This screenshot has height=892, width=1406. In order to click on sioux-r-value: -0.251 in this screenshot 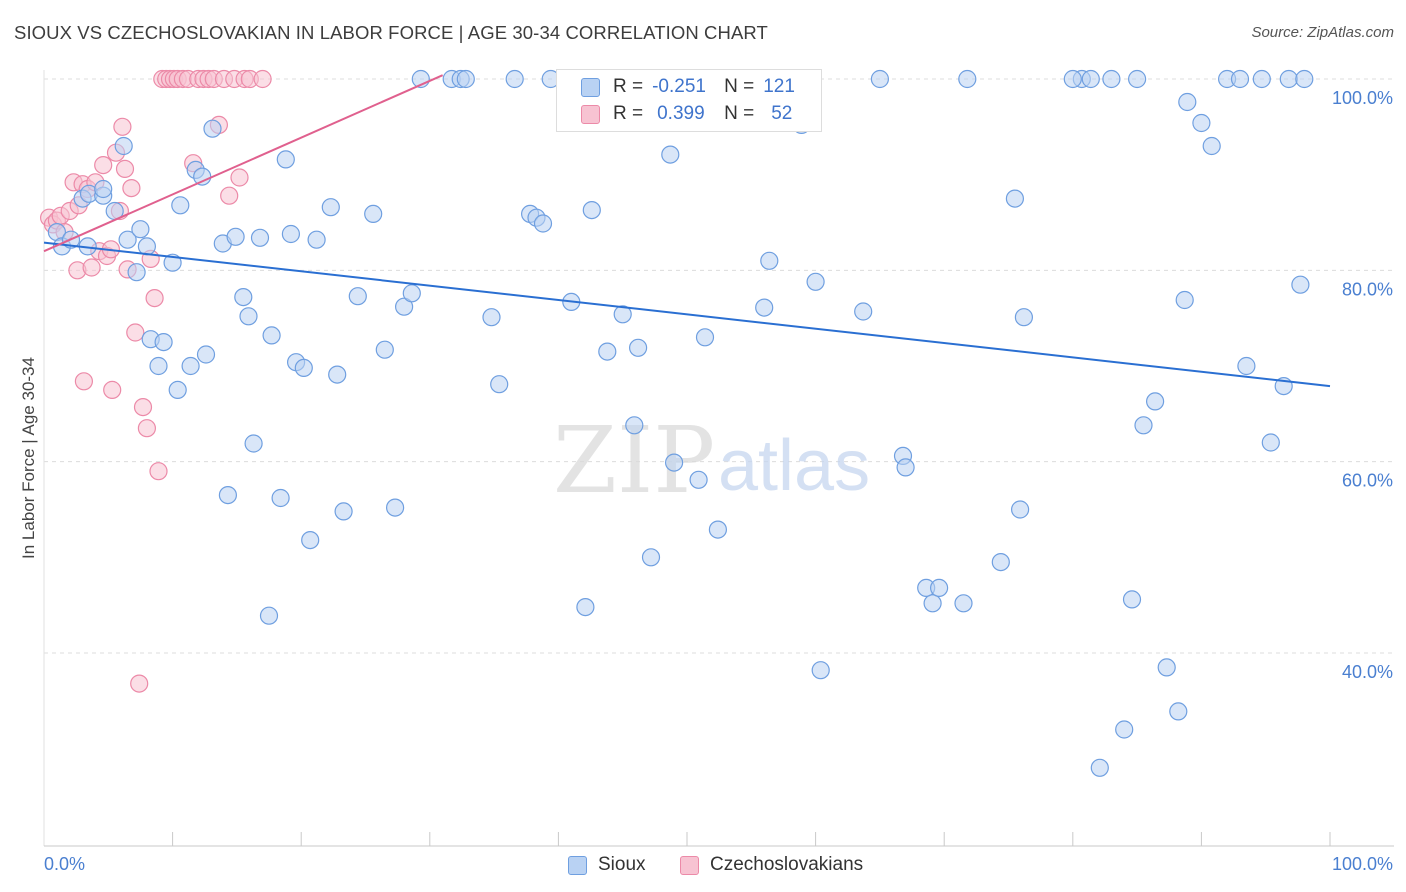, I will do `click(679, 86)`.